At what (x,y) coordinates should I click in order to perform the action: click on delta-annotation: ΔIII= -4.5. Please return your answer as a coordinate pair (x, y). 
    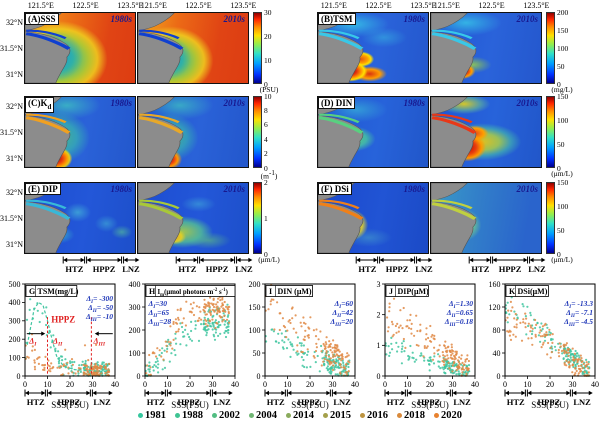
    Looking at the image, I should click on (578, 322).